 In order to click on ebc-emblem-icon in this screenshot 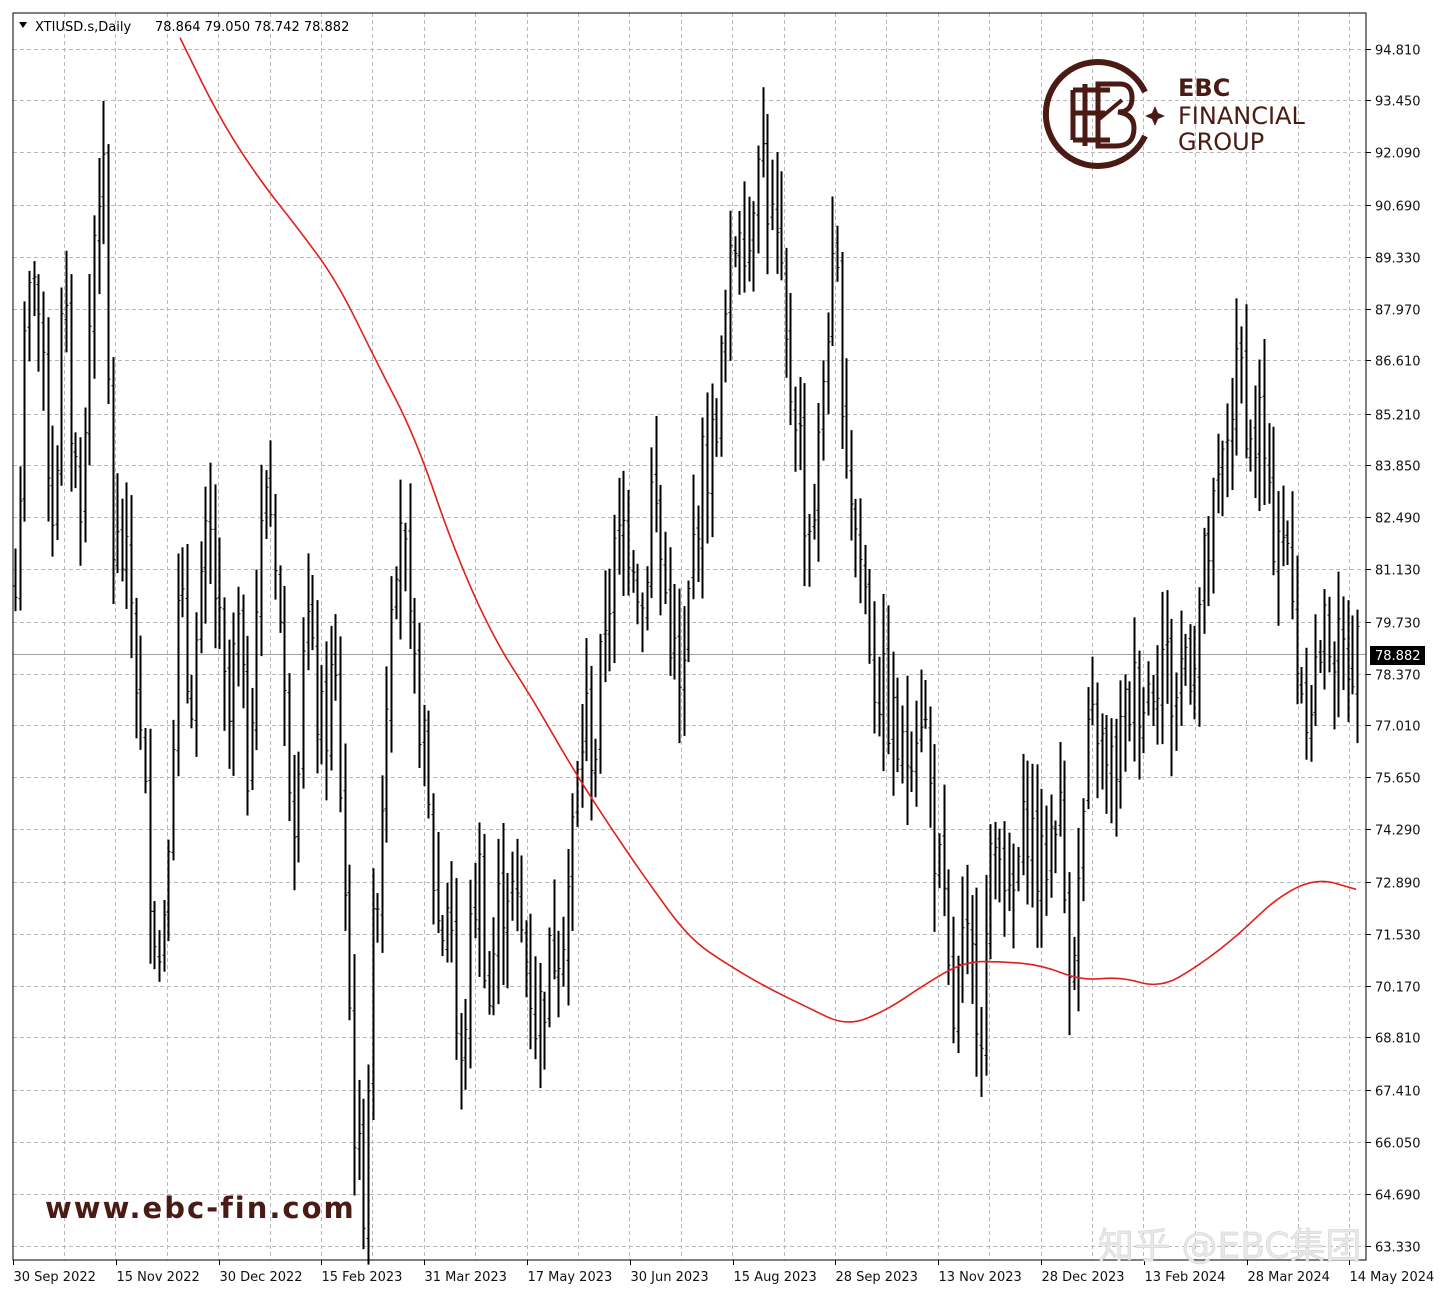, I will do `click(1095, 114)`.